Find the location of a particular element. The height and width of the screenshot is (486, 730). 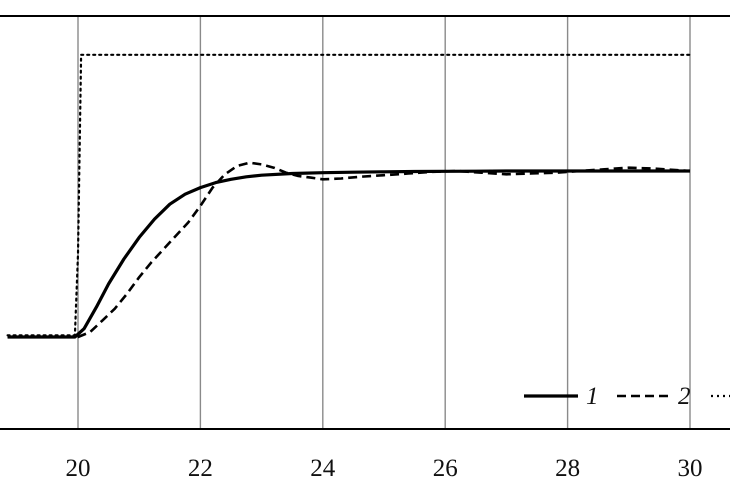

x-tick-labels: 20 22 24 26 28 30 is located at coordinates (384, 468).